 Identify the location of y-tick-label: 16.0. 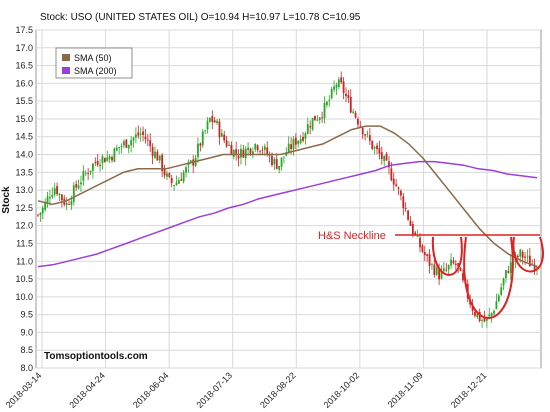
(24, 83).